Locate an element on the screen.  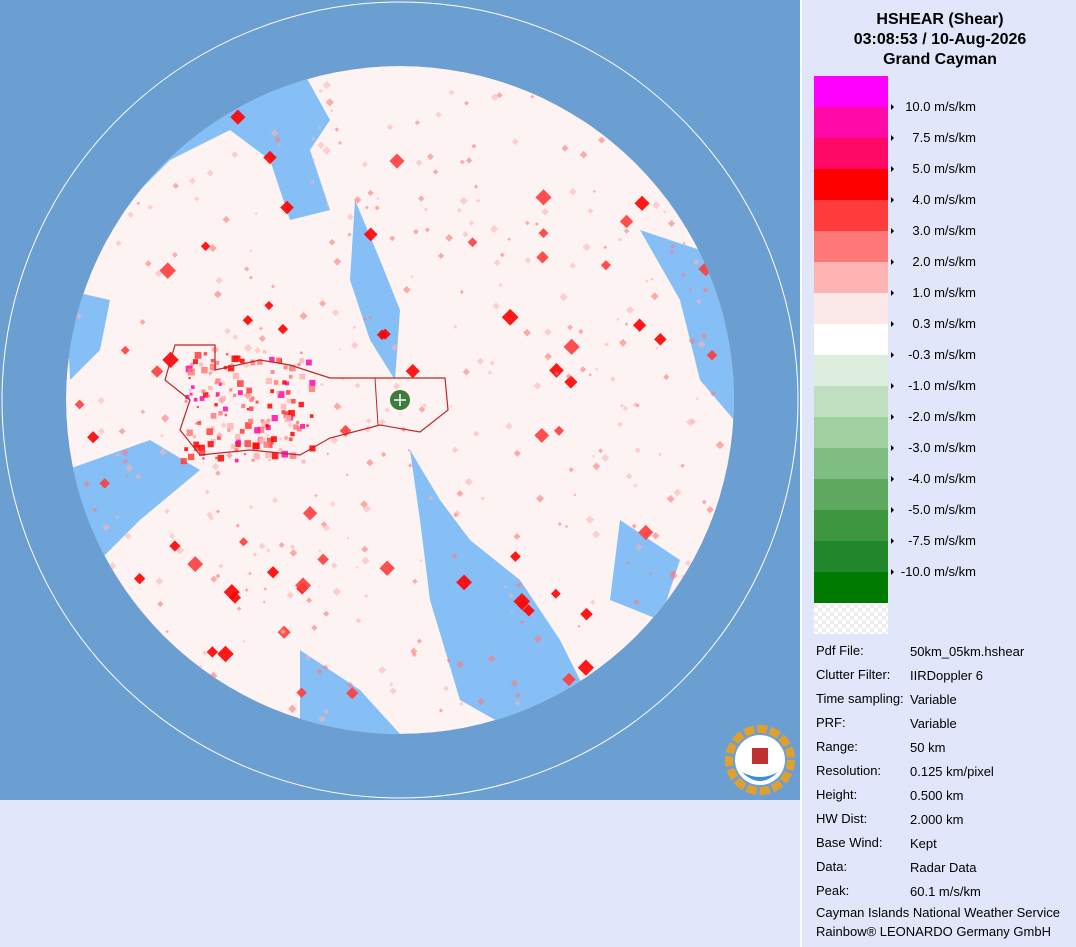
radar-site-cross is located at coordinates (400, 400).